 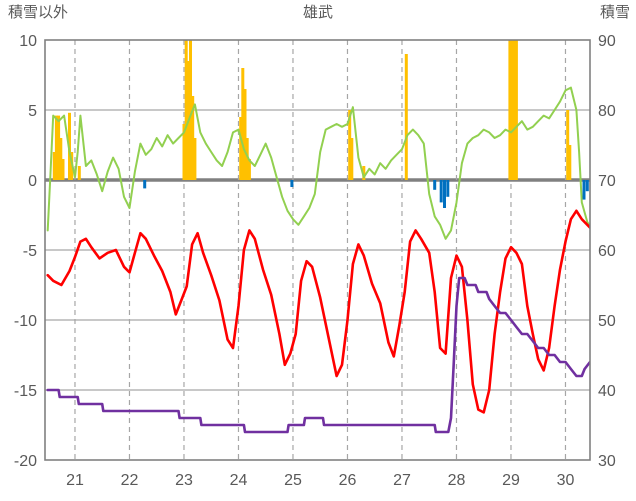 What do you see at coordinates (30, 251) in the screenshot?
I see `svg-text: -5` at bounding box center [30, 251].